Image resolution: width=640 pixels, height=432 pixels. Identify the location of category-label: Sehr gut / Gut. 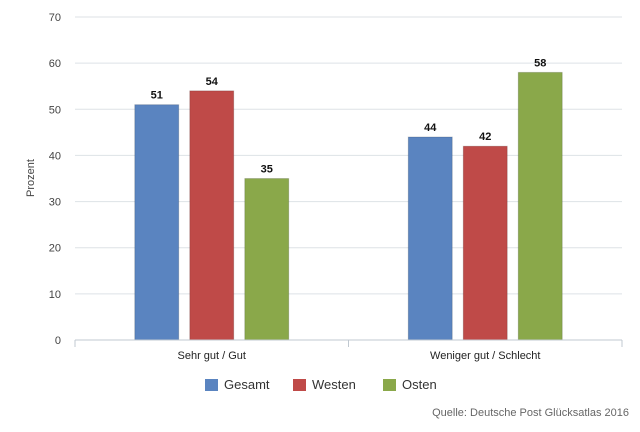
(212, 356).